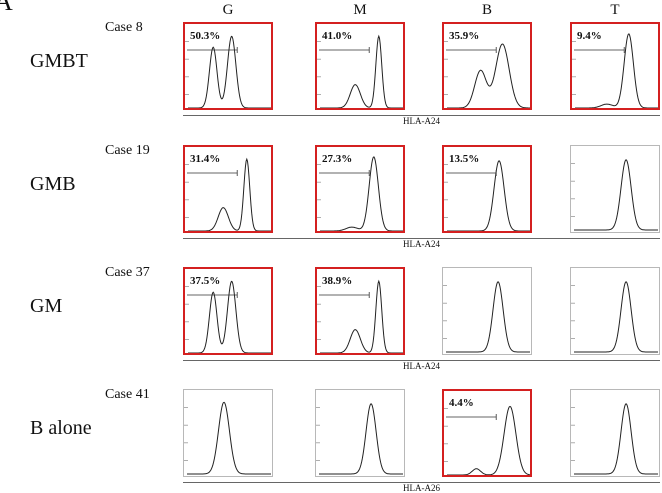 The height and width of the screenshot is (493, 662). I want to click on case-label: Case 41, so click(127, 394).